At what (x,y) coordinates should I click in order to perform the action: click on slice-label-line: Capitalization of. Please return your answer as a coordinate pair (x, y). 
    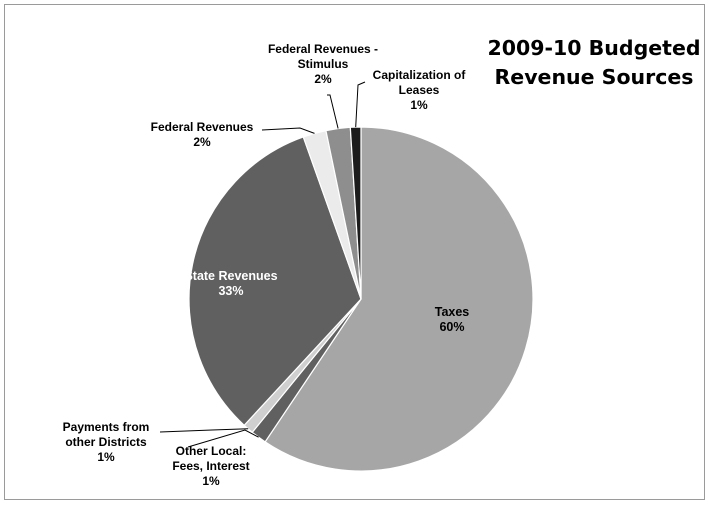
    Looking at the image, I should click on (420, 75).